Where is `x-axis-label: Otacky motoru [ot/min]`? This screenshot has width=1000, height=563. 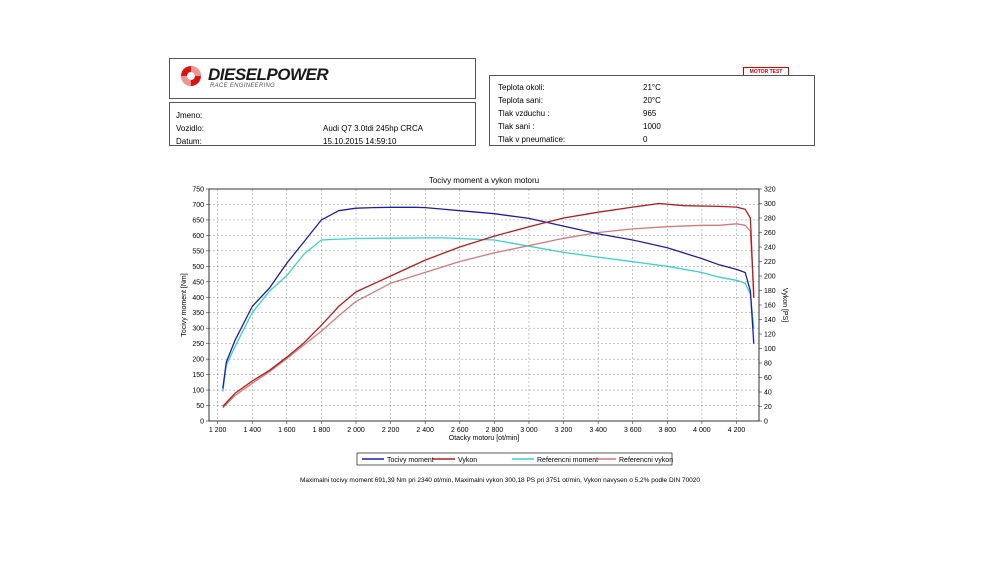
x-axis-label: Otacky motoru [ot/min] is located at coordinates (484, 438).